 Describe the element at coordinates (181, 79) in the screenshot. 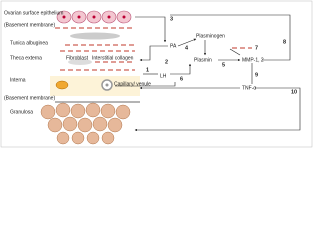

I see `step: 6` at that location.